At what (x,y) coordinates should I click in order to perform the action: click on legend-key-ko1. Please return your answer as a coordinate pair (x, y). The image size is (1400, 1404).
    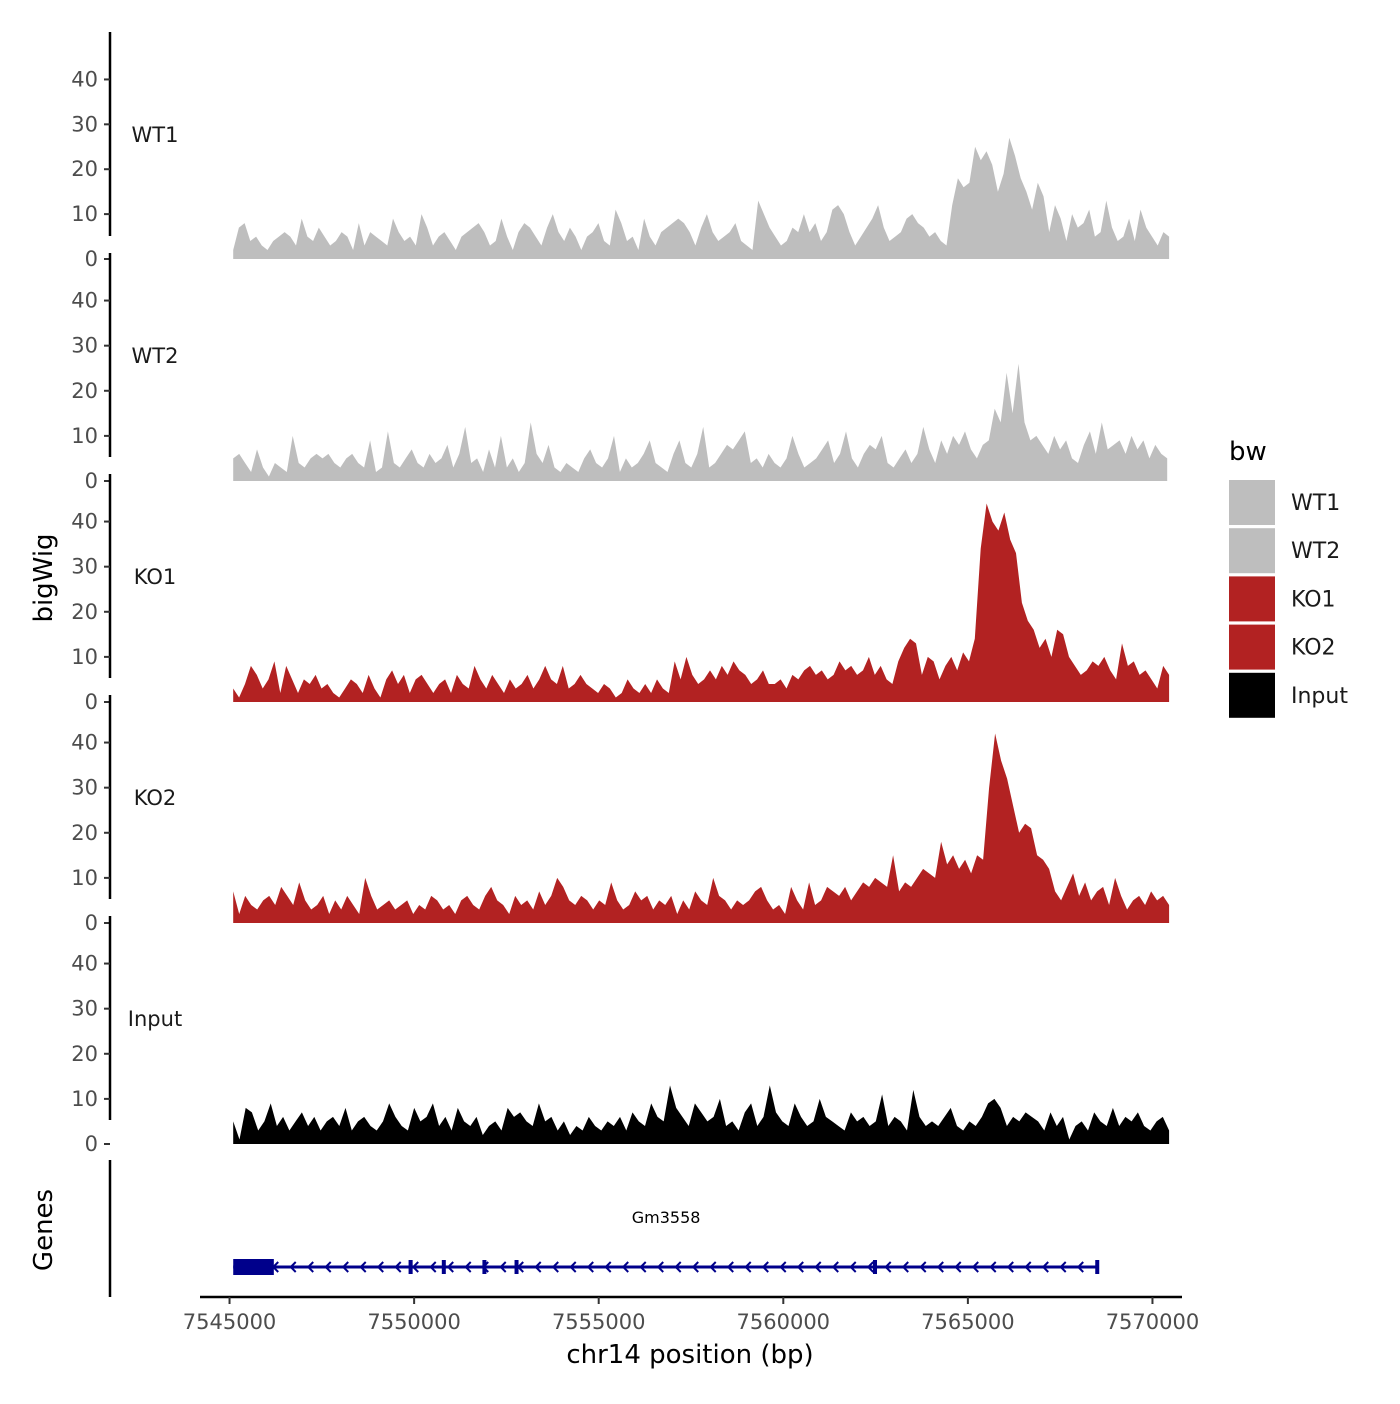
    Looking at the image, I should click on (1252, 599).